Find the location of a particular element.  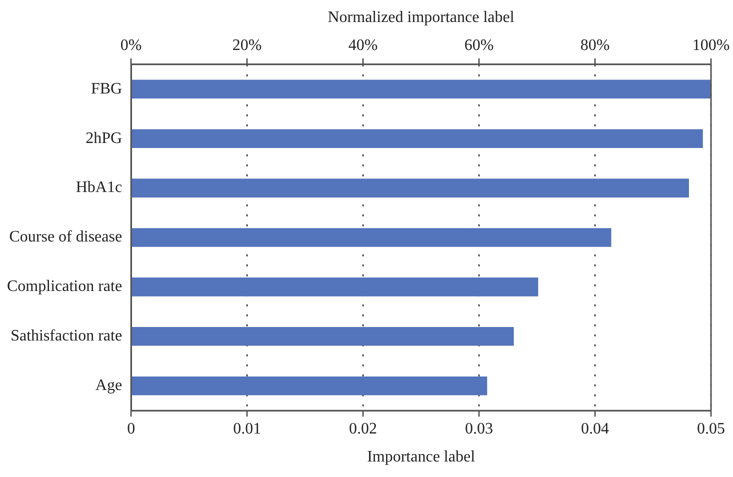

x2-tick-label: 100% is located at coordinates (711, 45).